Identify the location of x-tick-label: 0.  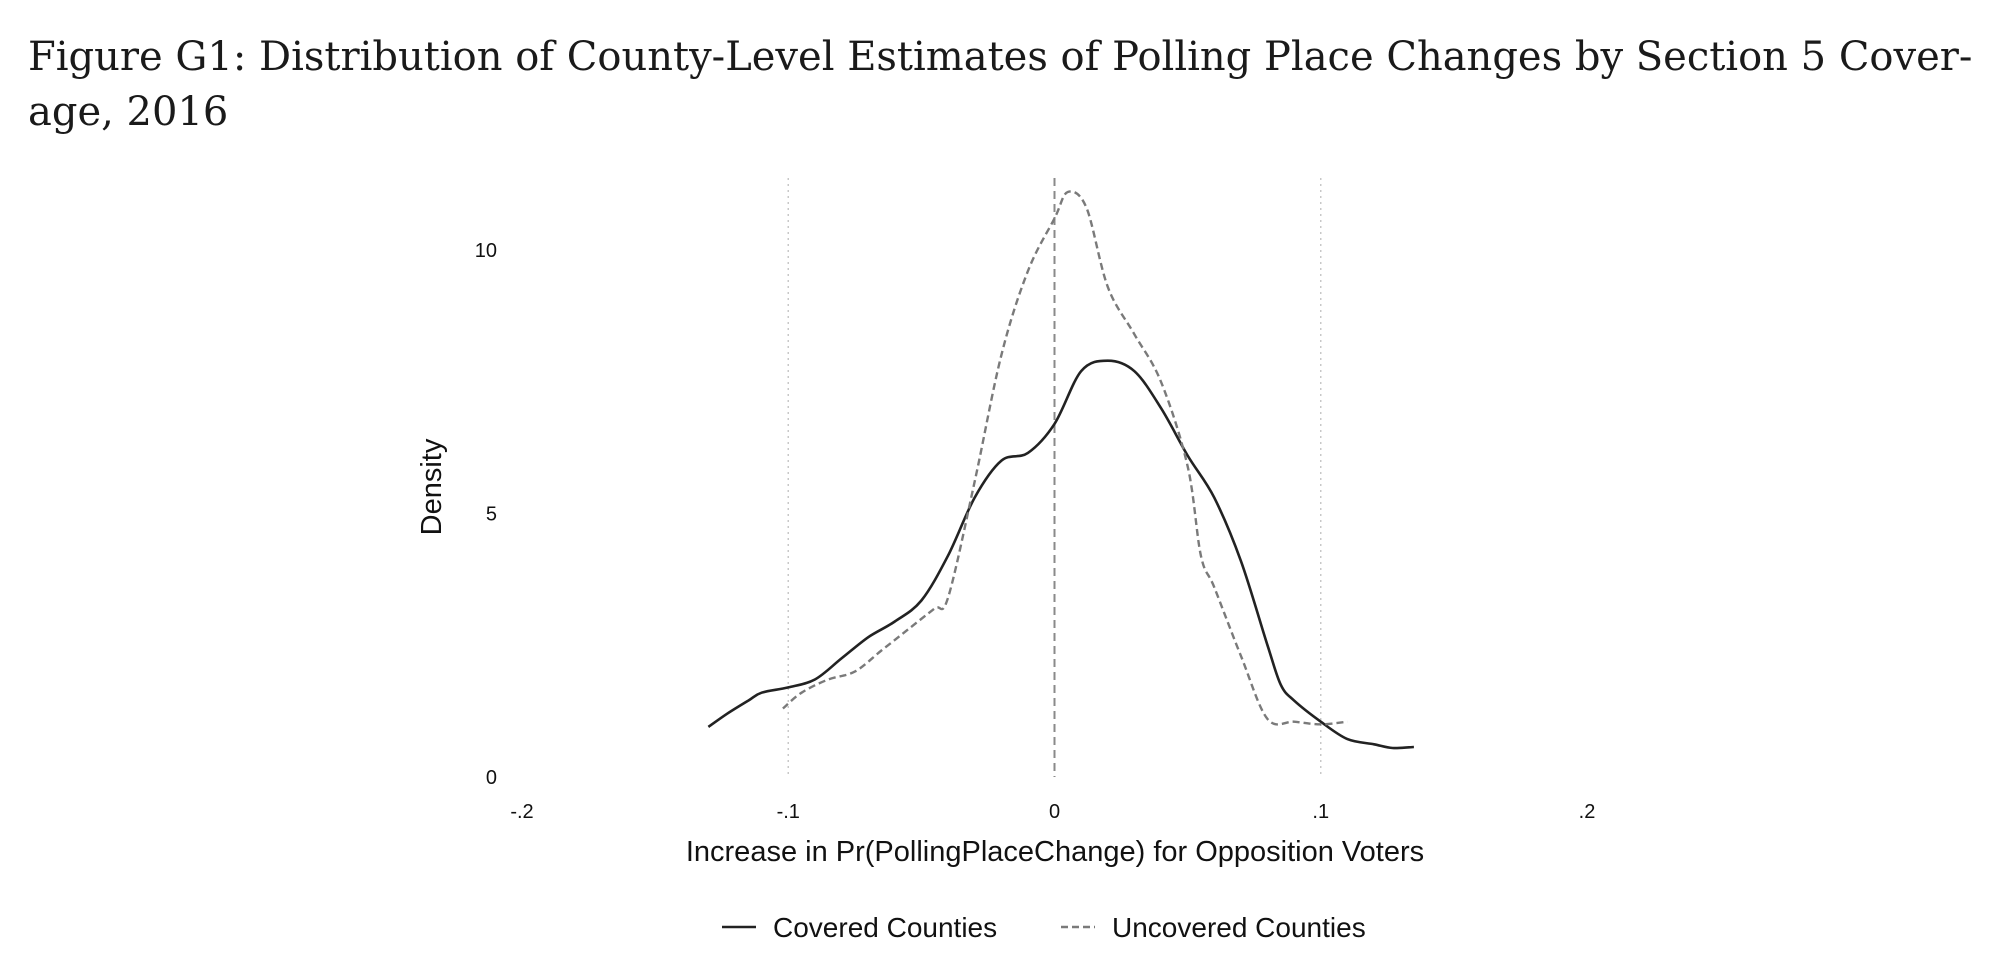
(1054, 812).